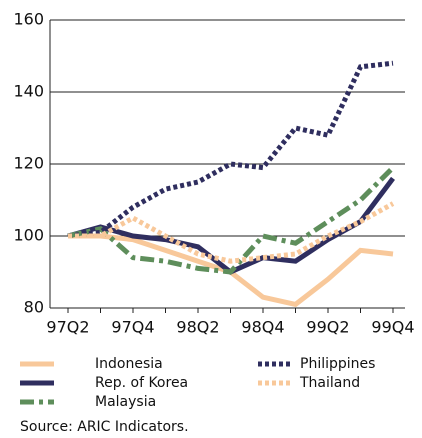 The height and width of the screenshot is (438, 422). What do you see at coordinates (392, 327) in the screenshot?
I see `x-tick-label: 99Q4` at bounding box center [392, 327].